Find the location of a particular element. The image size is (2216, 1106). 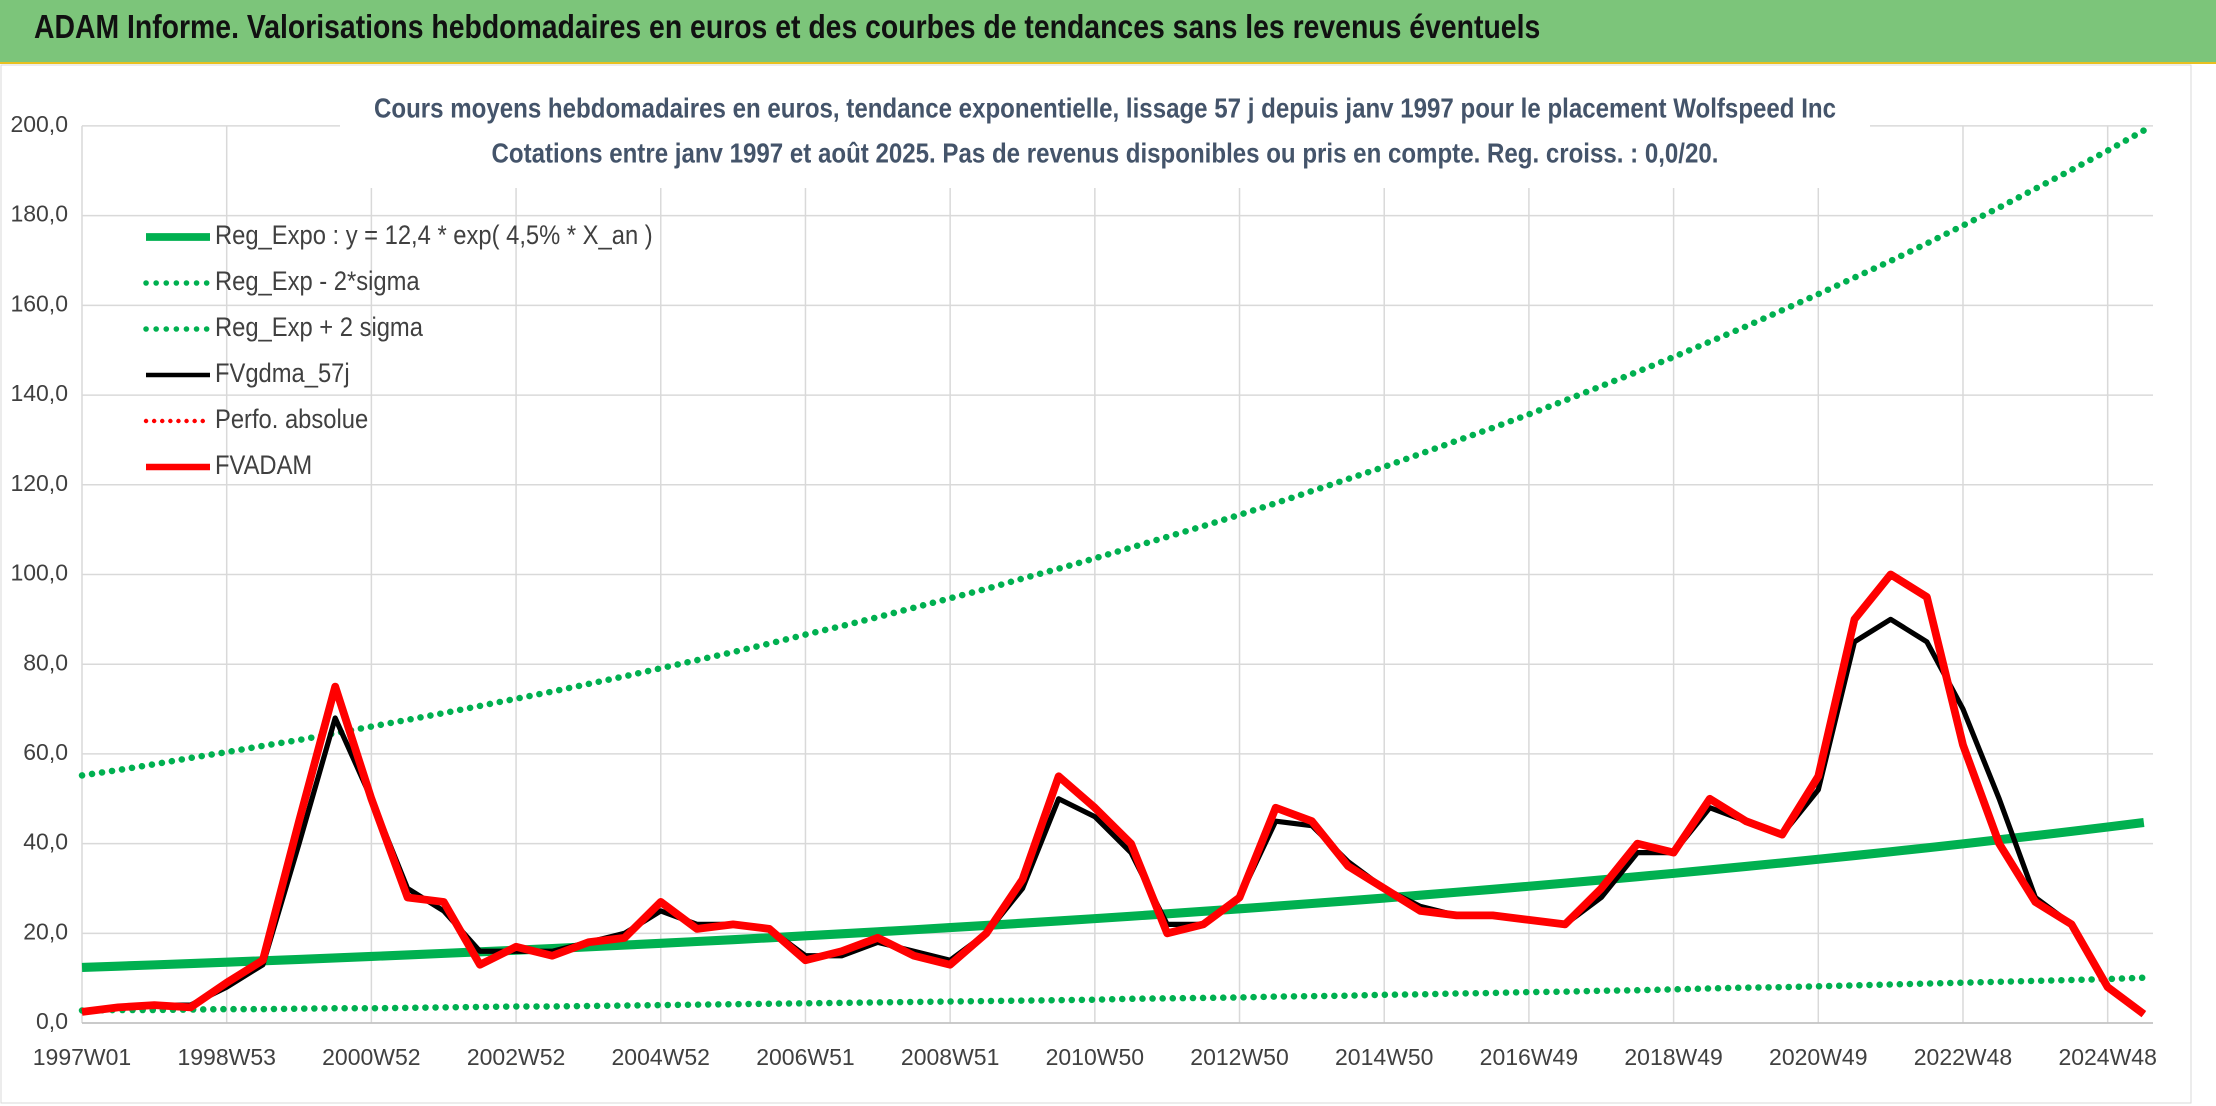

y-tick-label: 120,0 is located at coordinates (39, 483).